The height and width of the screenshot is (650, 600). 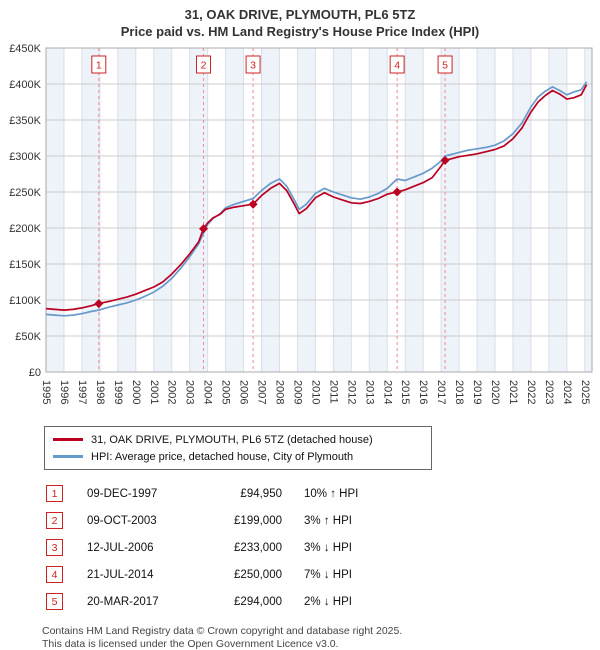 I want to click on sale-vs-hpi: 3% ↑ HPI, so click(x=328, y=520).